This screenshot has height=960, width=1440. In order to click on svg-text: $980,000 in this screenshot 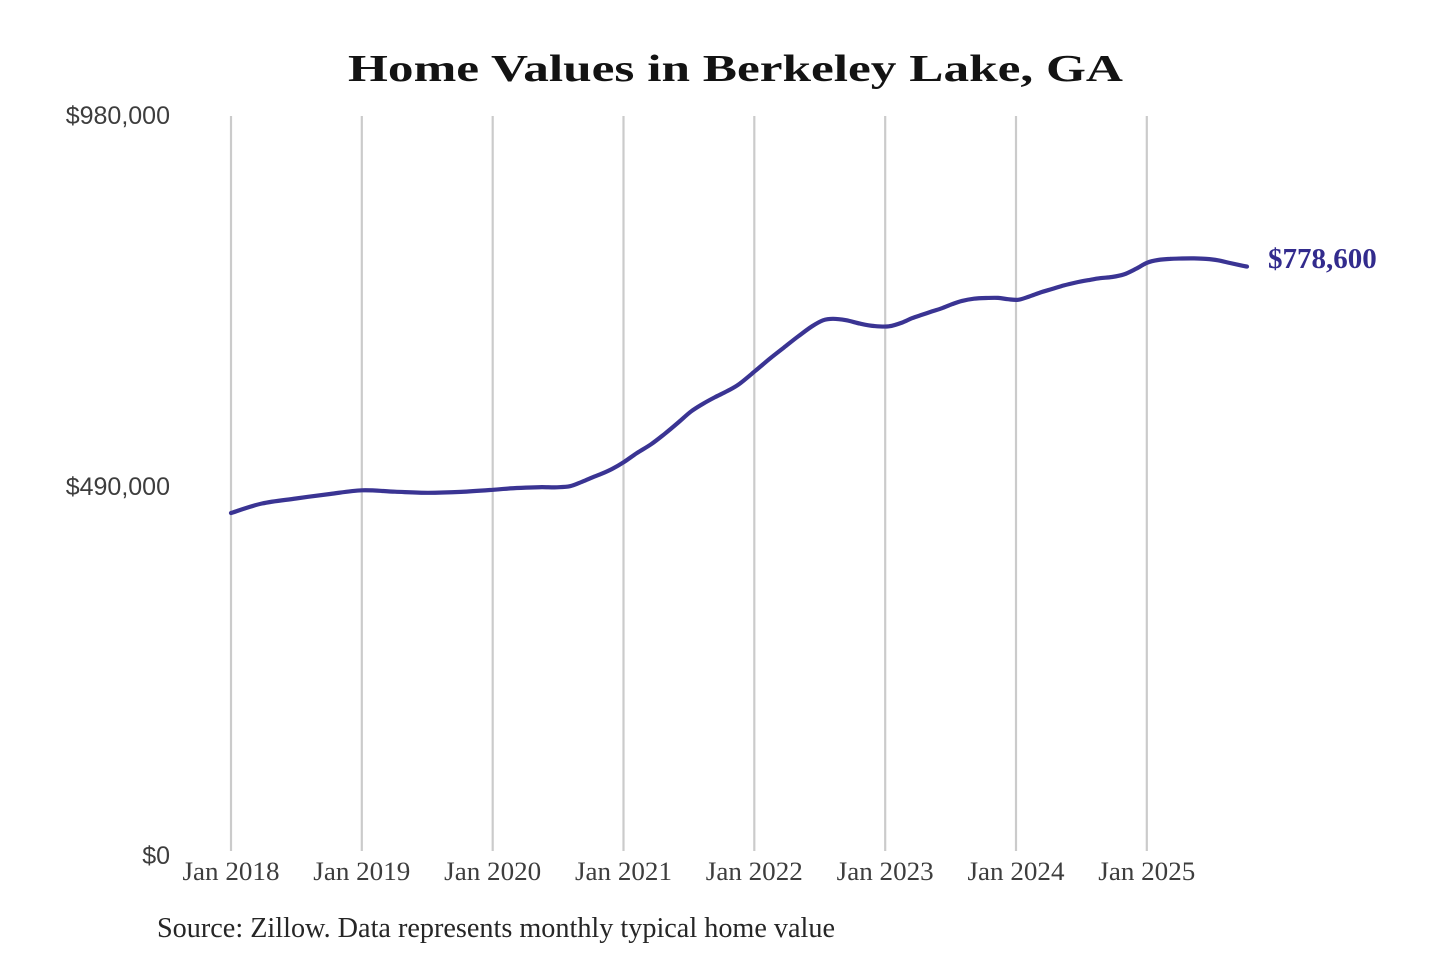, I will do `click(118, 116)`.